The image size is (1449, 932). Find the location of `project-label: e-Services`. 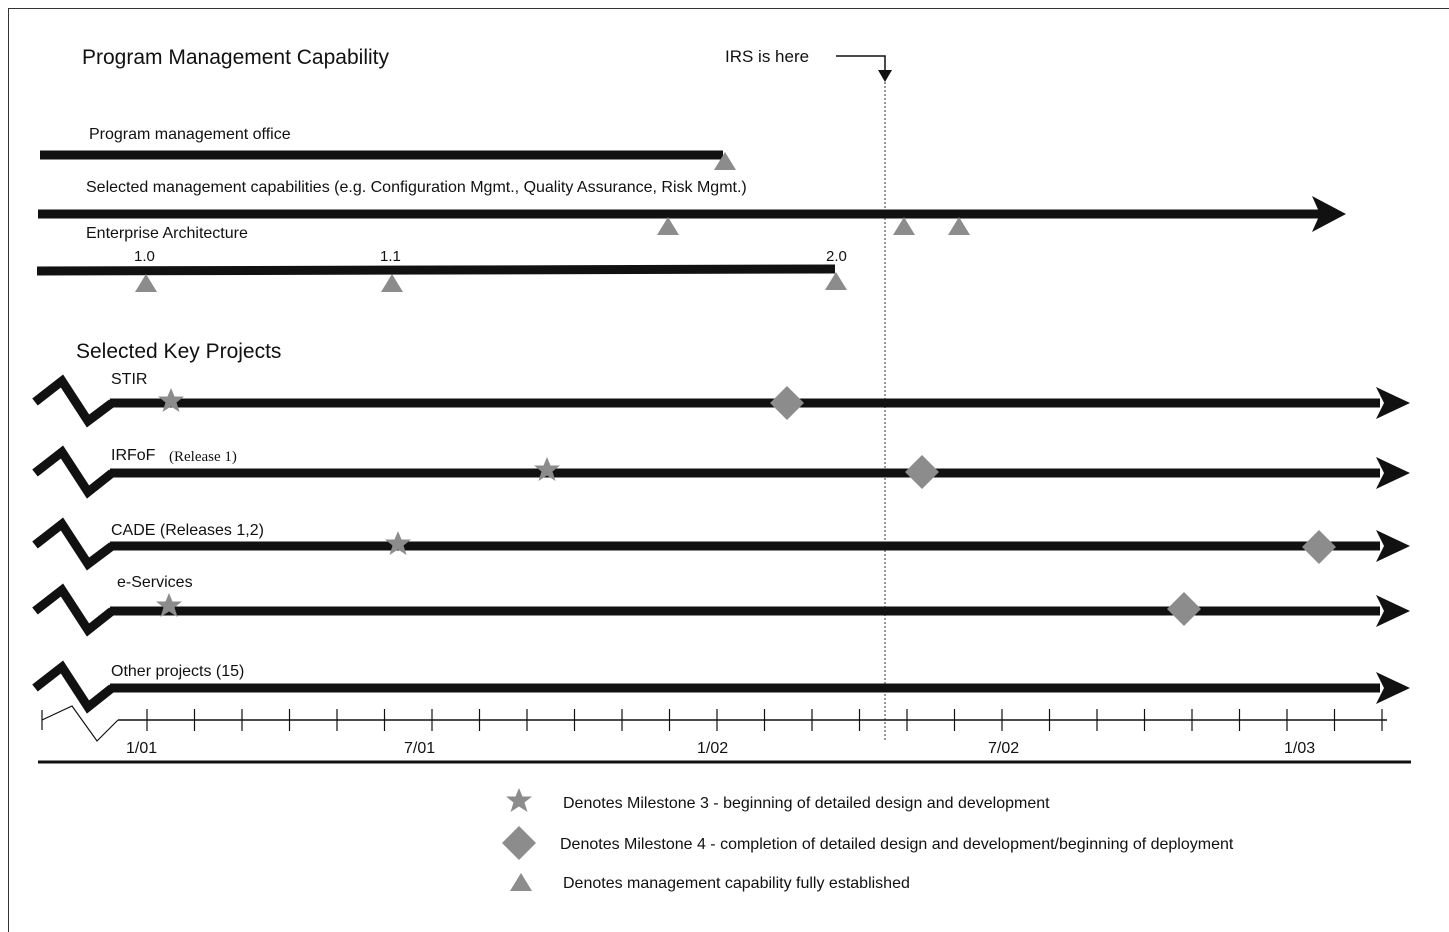

project-label: e-Services is located at coordinates (155, 582).